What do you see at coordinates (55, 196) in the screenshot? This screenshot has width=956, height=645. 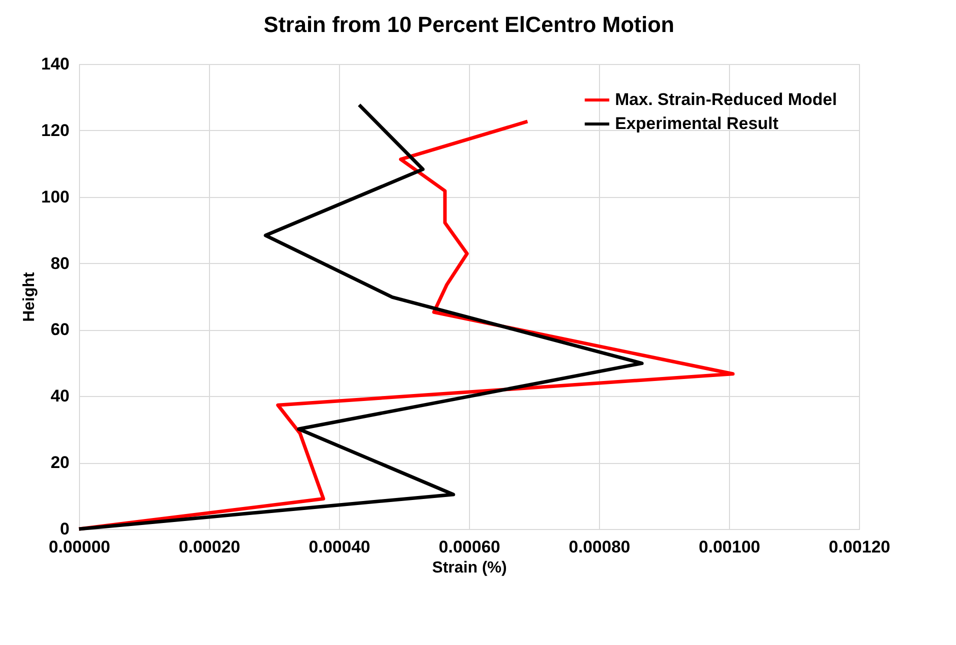 I see `y-tick-label: 100` at bounding box center [55, 196].